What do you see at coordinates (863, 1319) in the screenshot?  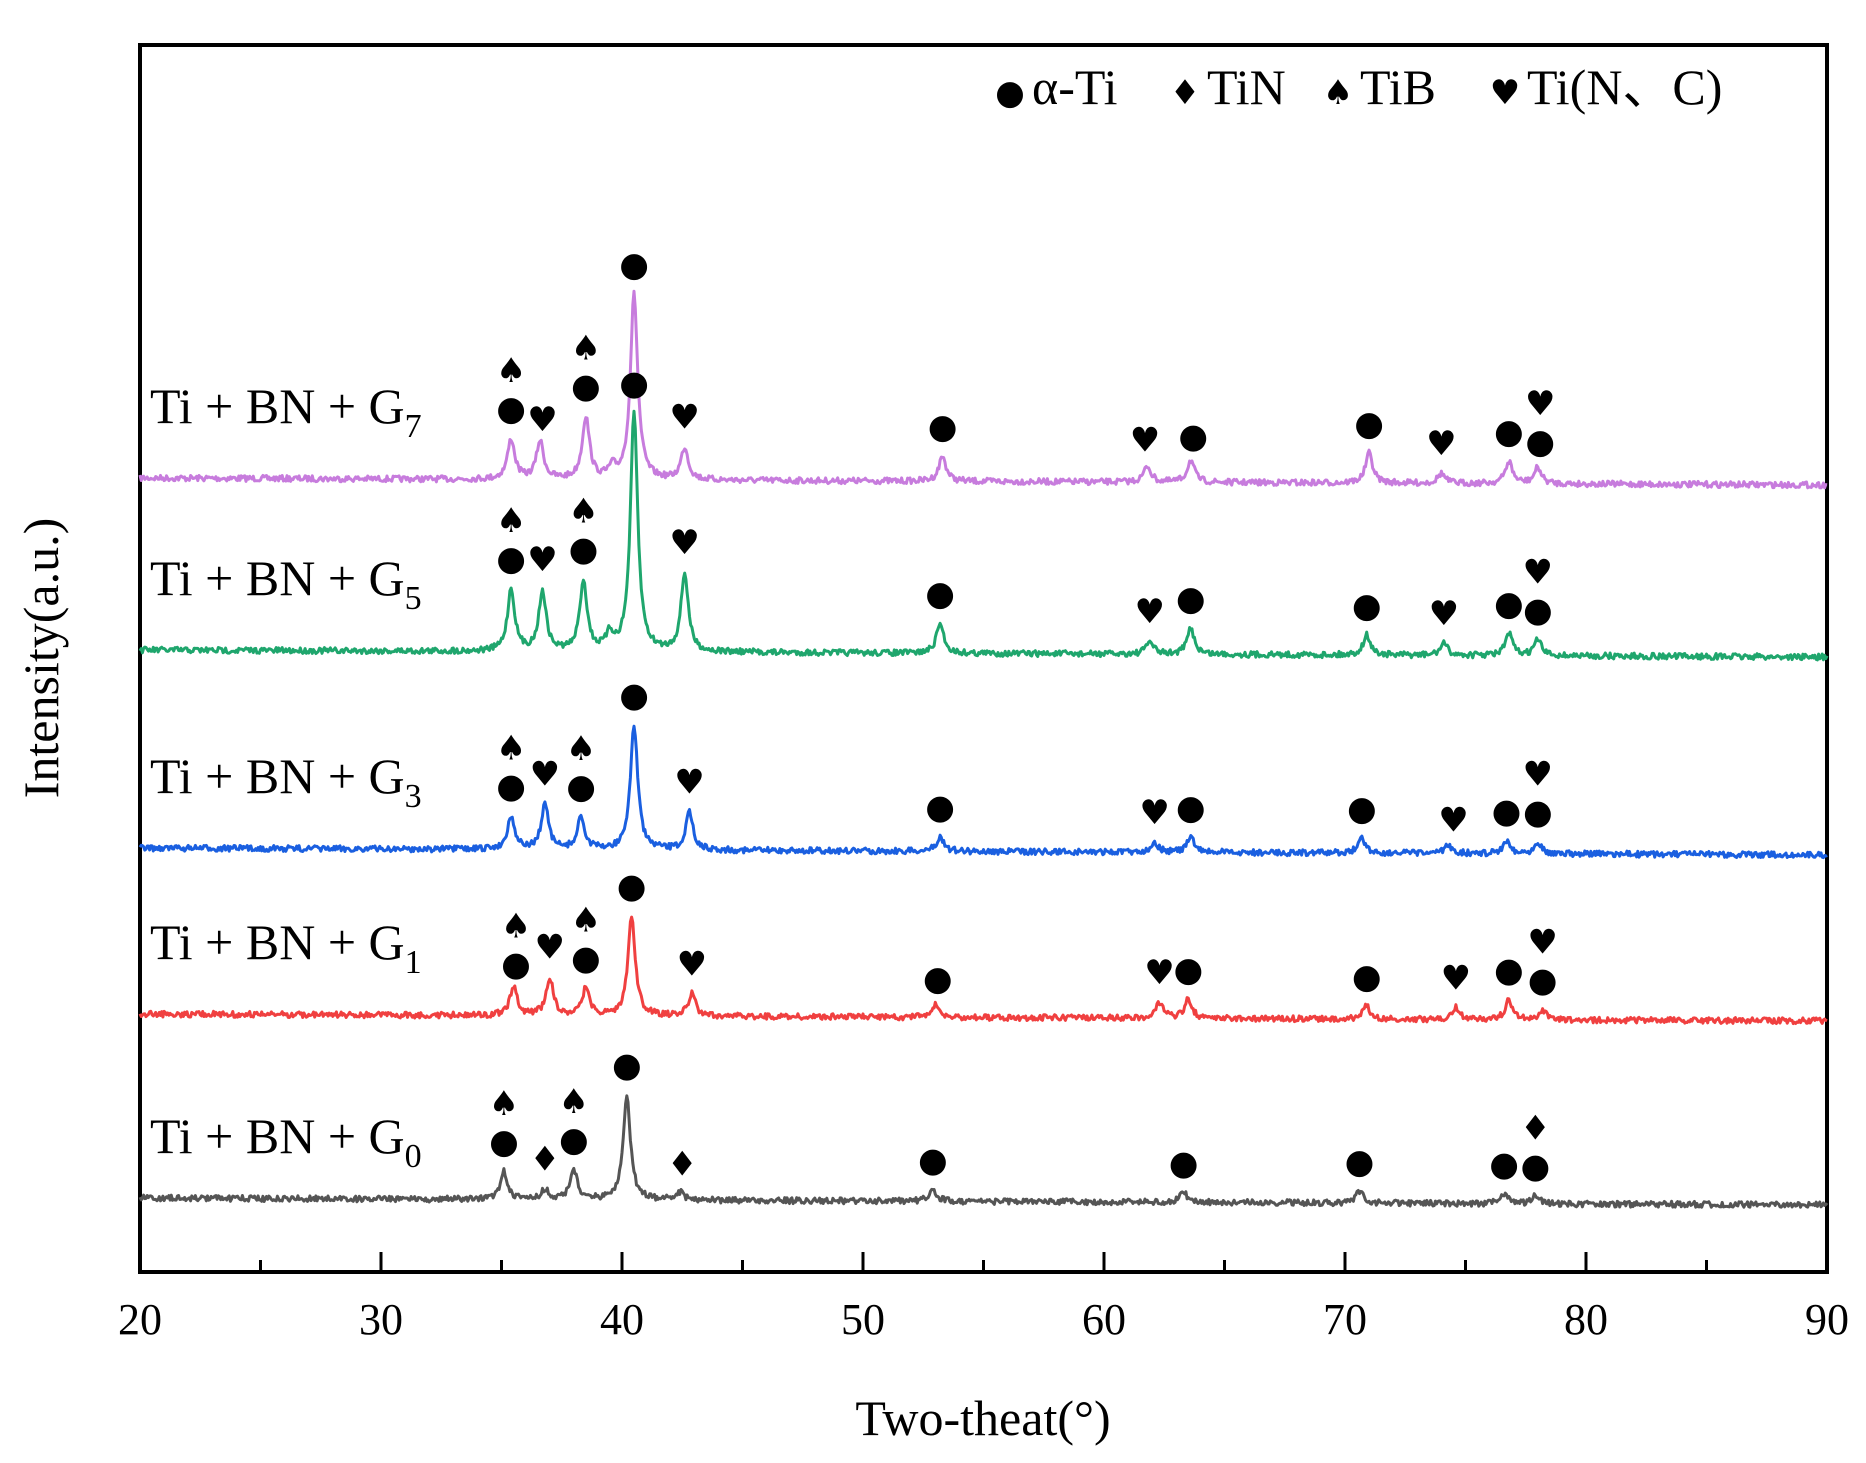 I see `x-tick-label-50: 50` at bounding box center [863, 1319].